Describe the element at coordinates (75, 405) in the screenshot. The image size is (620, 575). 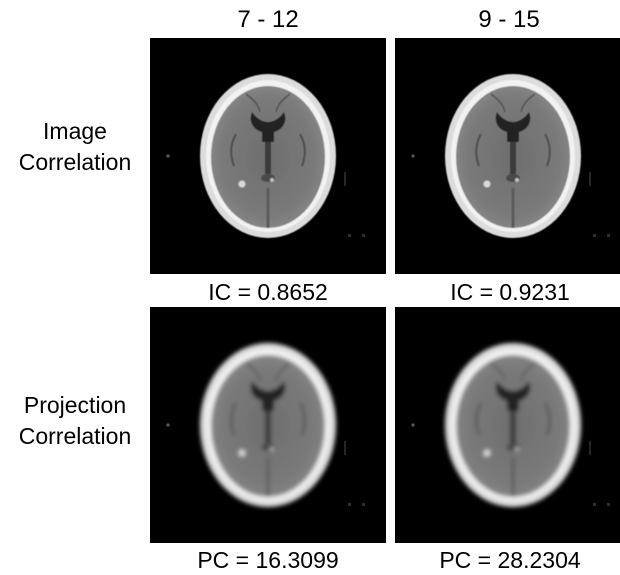
I see `row-label-line: Projection` at that location.